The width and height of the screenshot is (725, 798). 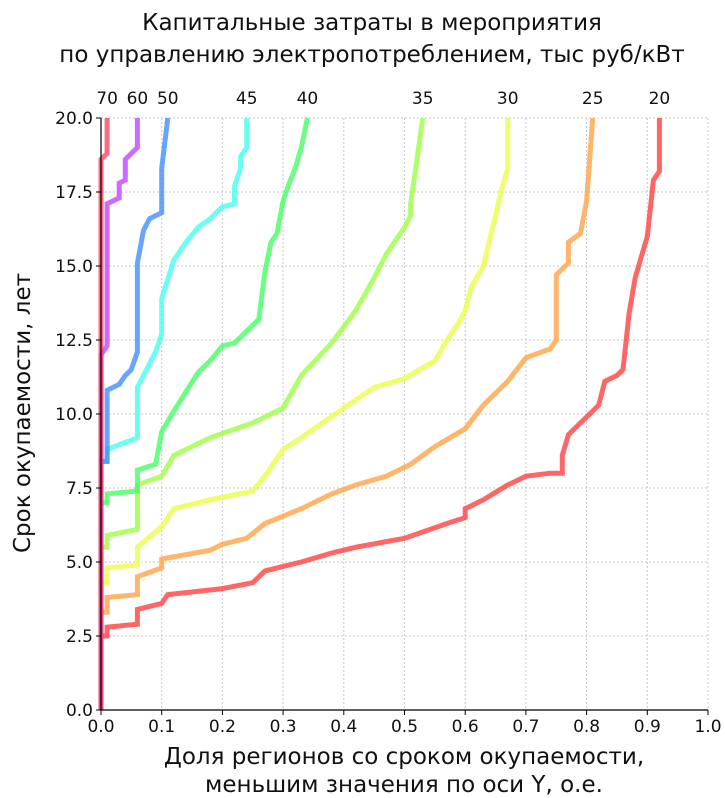 What do you see at coordinates (283, 727) in the screenshot?
I see `x-tick-label: 0.3` at bounding box center [283, 727].